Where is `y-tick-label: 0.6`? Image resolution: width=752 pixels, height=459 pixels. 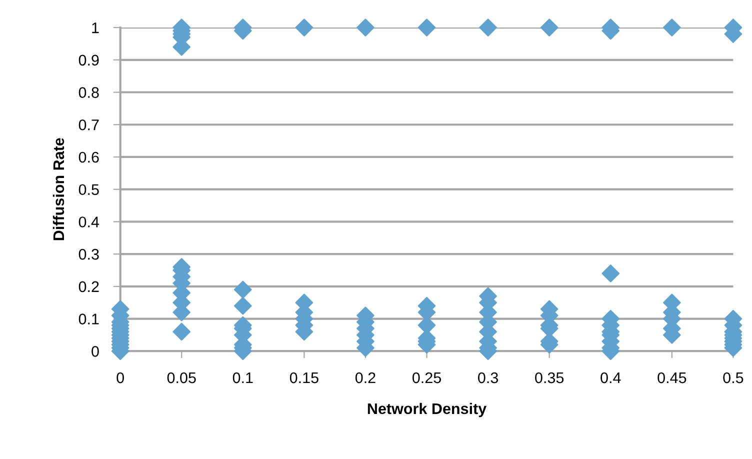
y-tick-label: 0.6 is located at coordinates (88, 157).